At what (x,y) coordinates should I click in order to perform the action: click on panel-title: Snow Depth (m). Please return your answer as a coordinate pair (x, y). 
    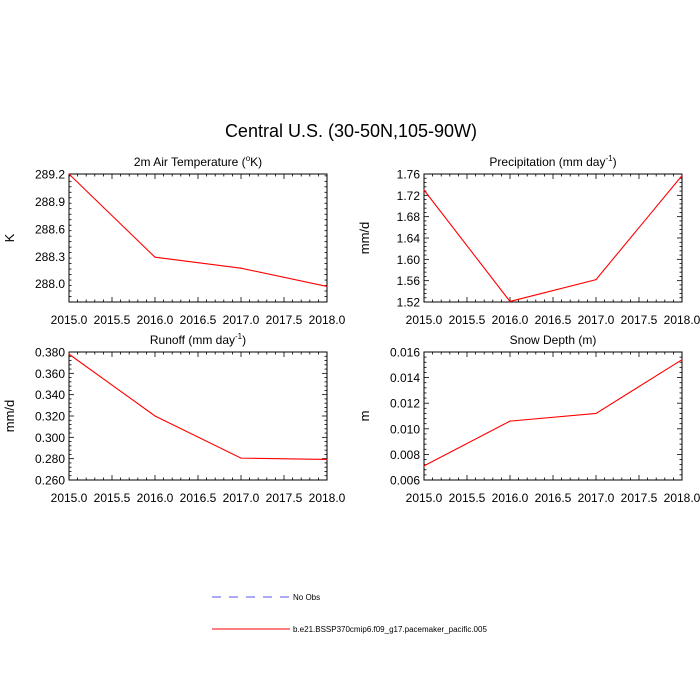
    Looking at the image, I should click on (553, 340).